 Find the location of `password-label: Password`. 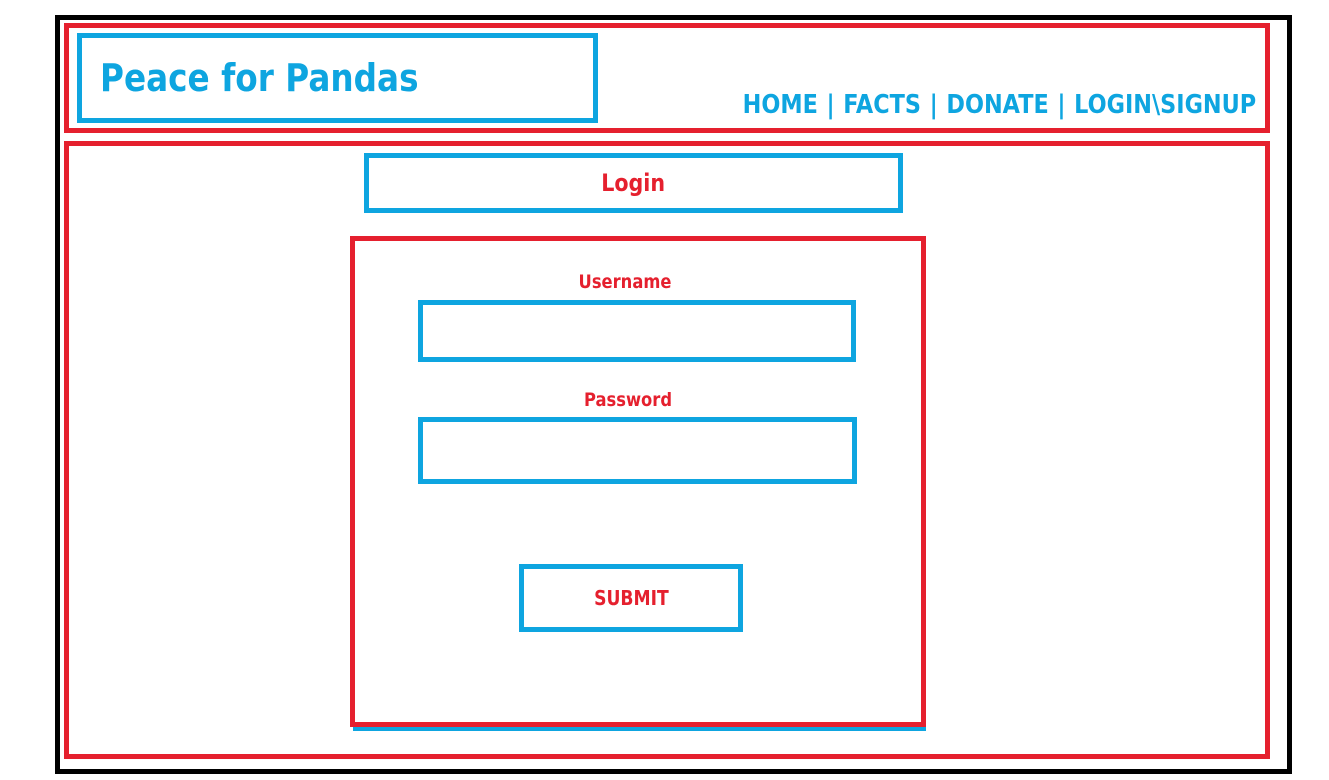

password-label: Password is located at coordinates (628, 400).